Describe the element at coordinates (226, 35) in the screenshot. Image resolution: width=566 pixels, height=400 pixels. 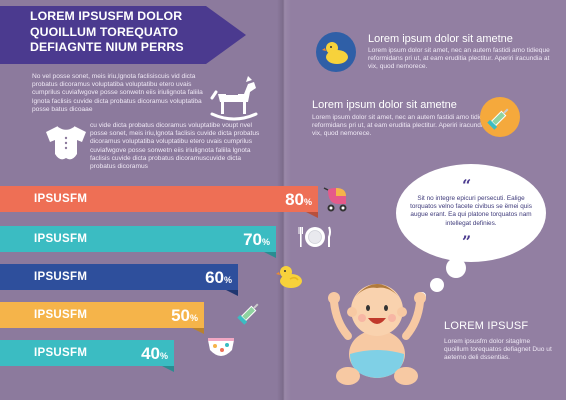
I see `title-banner-tip` at that location.